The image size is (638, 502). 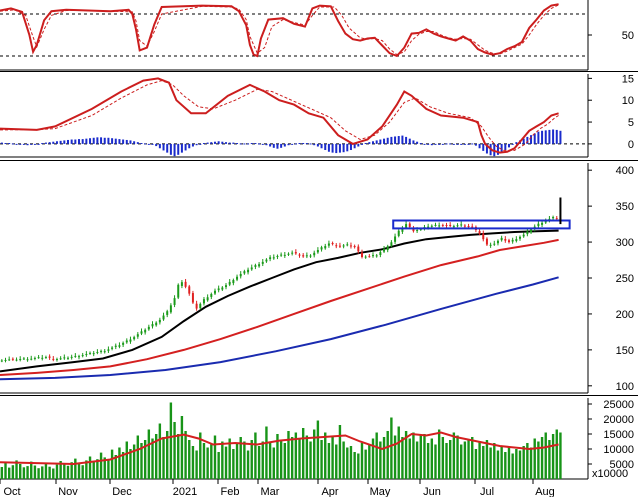 I want to click on x-axis-month-label: Nov, so click(x=68, y=491).